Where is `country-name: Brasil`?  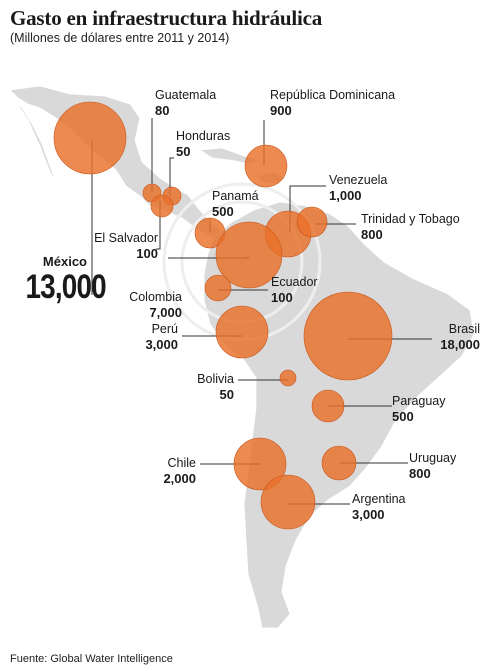
country-name: Brasil is located at coordinates (464, 329).